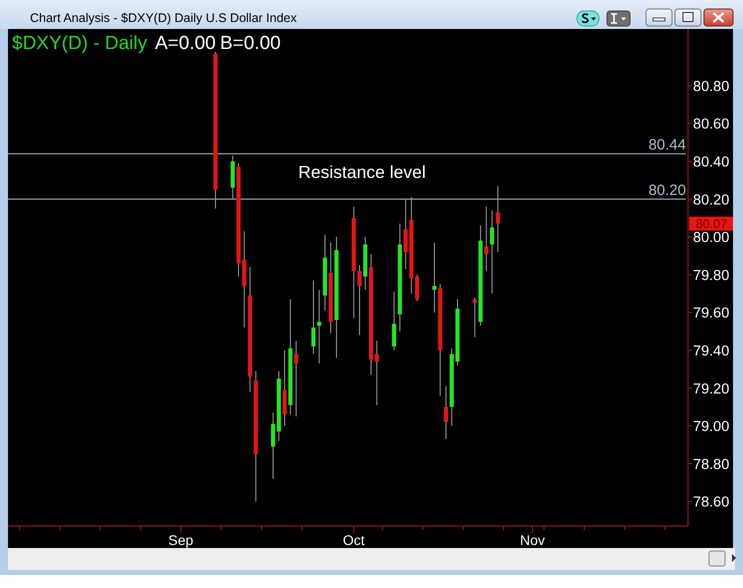  What do you see at coordinates (164, 18) in the screenshot?
I see `chart-title: Chart Analysis - $DXY(D) Daily U.S Dollar Index` at bounding box center [164, 18].